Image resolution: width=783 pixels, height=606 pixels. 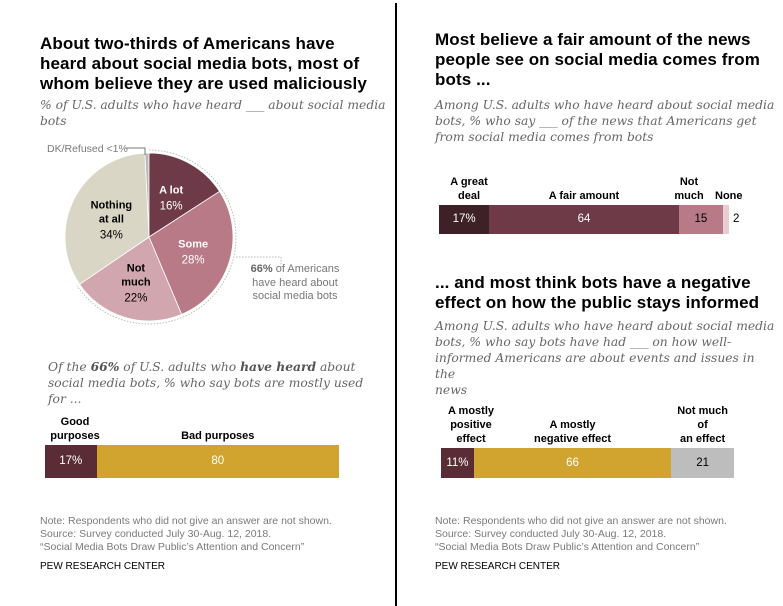 What do you see at coordinates (593, 39) in the screenshot?
I see `right-title-line: Most believe a fair amount of the news` at bounding box center [593, 39].